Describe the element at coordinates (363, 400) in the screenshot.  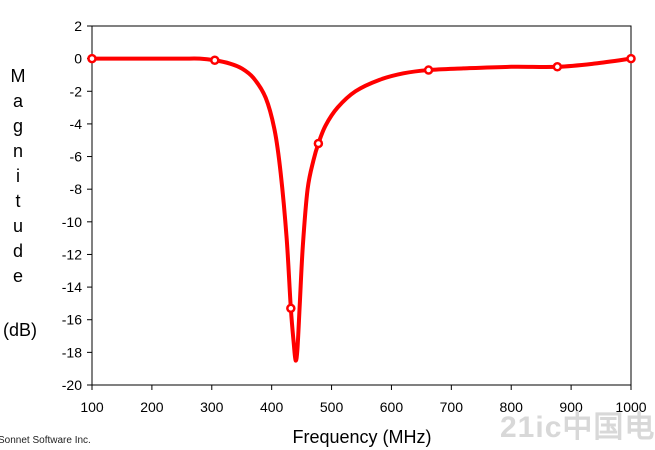
I see `x-axis-ticks: 100 200 300 400 500 600 700 800 900 1000` at that location.